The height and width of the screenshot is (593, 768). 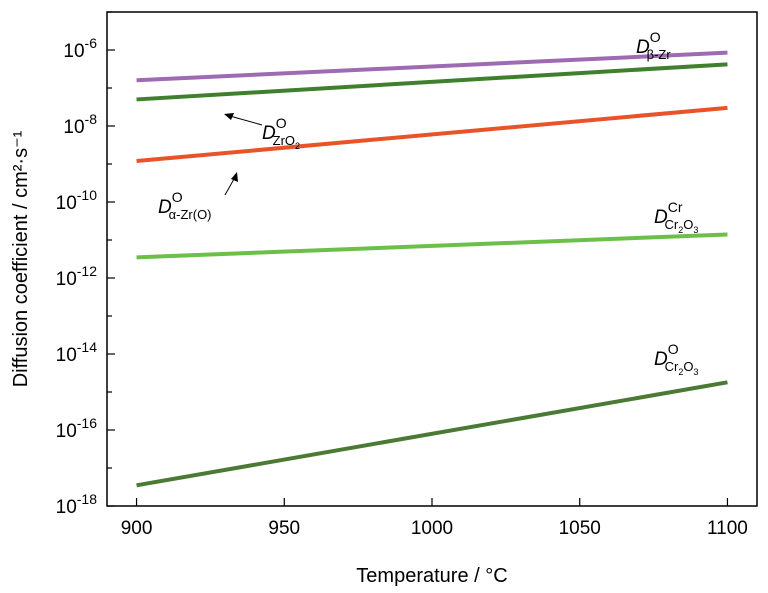 I want to click on x-tick-label: 900, so click(x=137, y=528).